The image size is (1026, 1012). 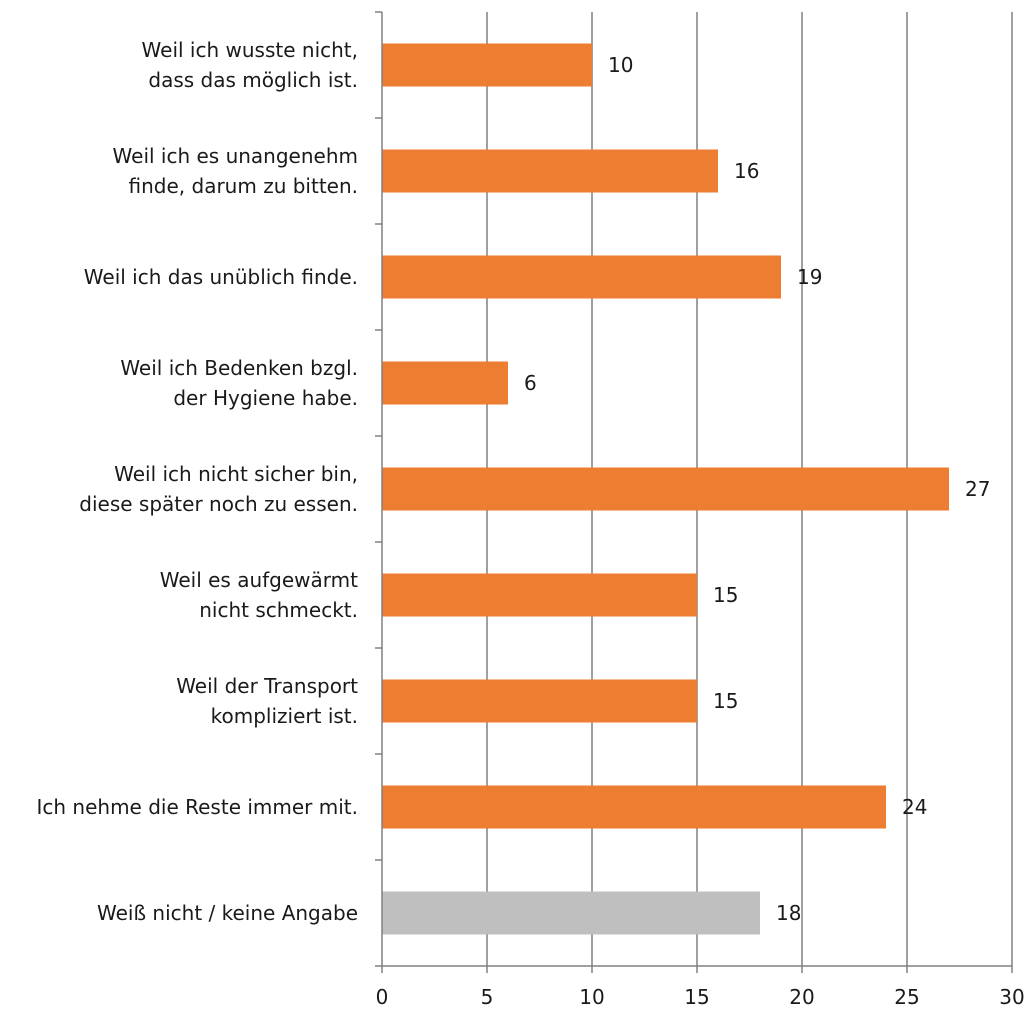 What do you see at coordinates (267, 686) in the screenshot?
I see `category-label-7-line-1: Weil der Transport` at bounding box center [267, 686].